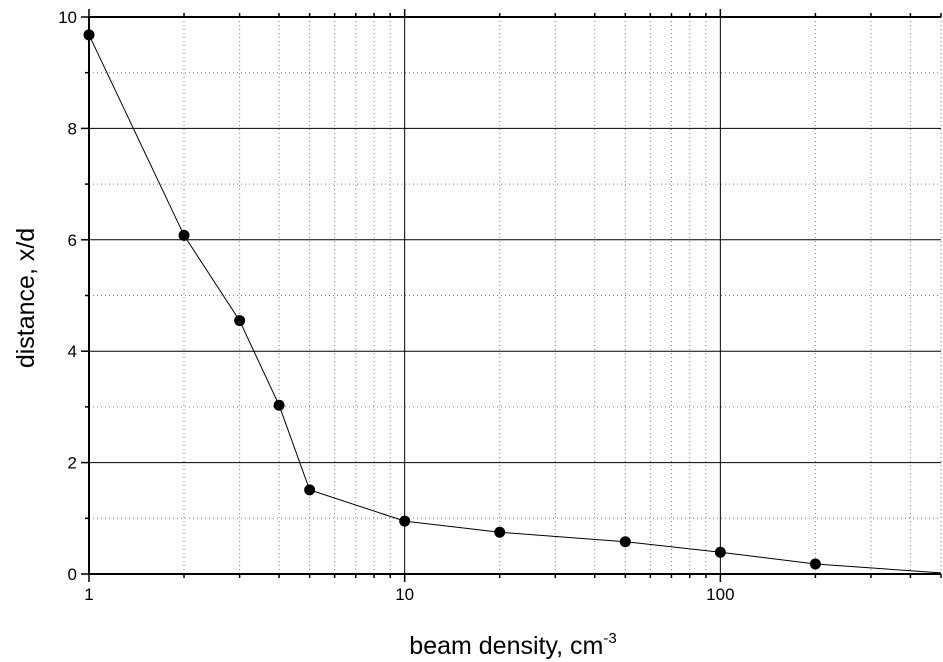 This screenshot has height=662, width=943. Describe the element at coordinates (506, 646) in the screenshot. I see `x-axis-title-text: beam density, cm` at that location.